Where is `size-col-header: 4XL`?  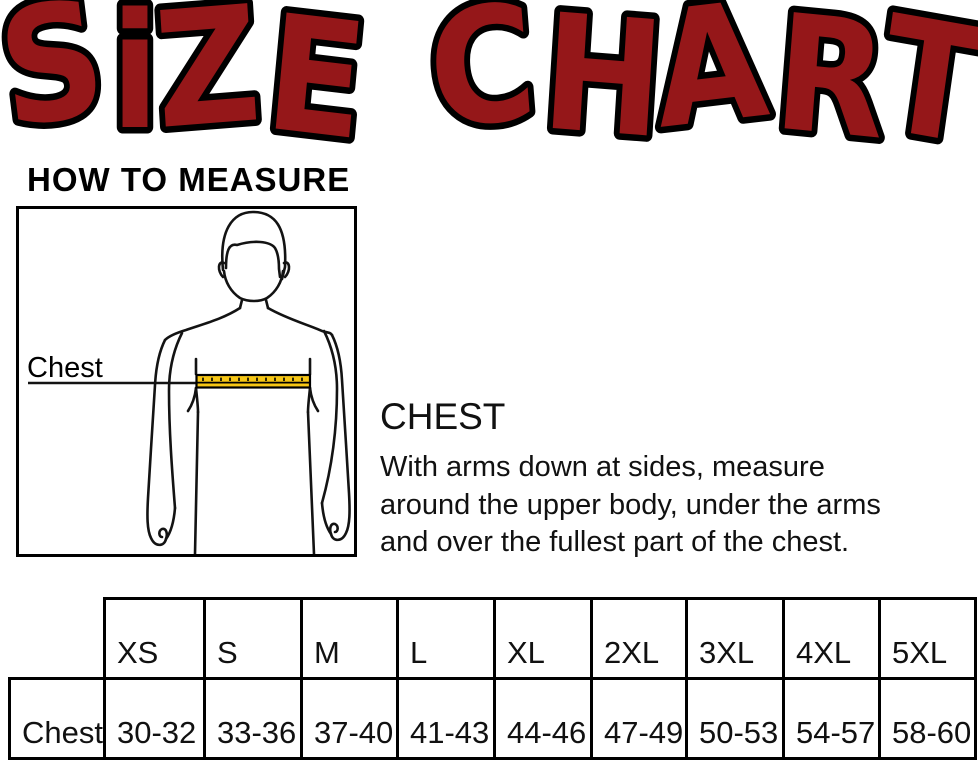 size-col-header: 4XL is located at coordinates (831, 638).